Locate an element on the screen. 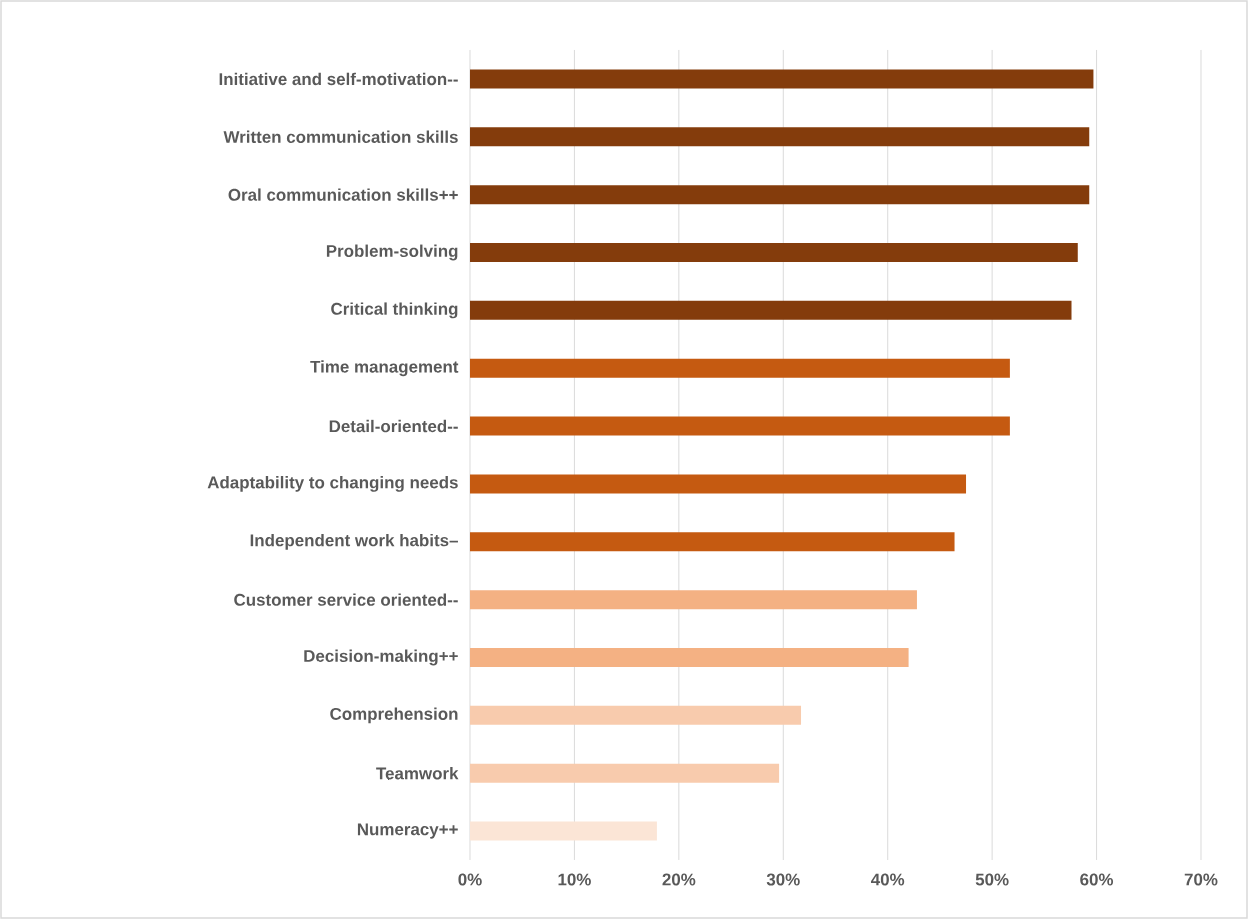  x-tick-label: 40% is located at coordinates (888, 879).